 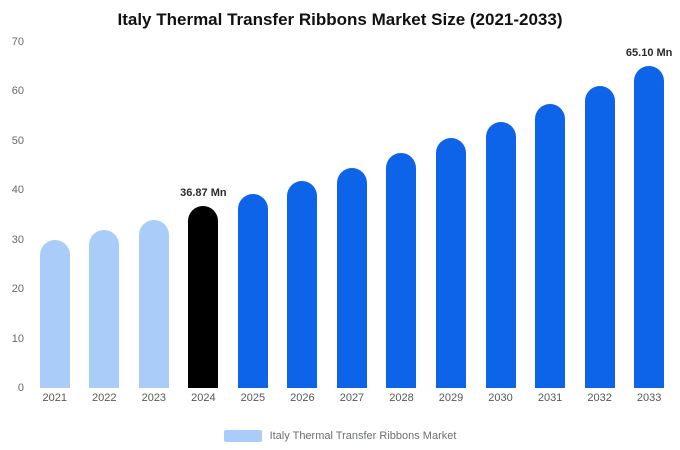 I want to click on bar-slot-2030, so click(x=501, y=215).